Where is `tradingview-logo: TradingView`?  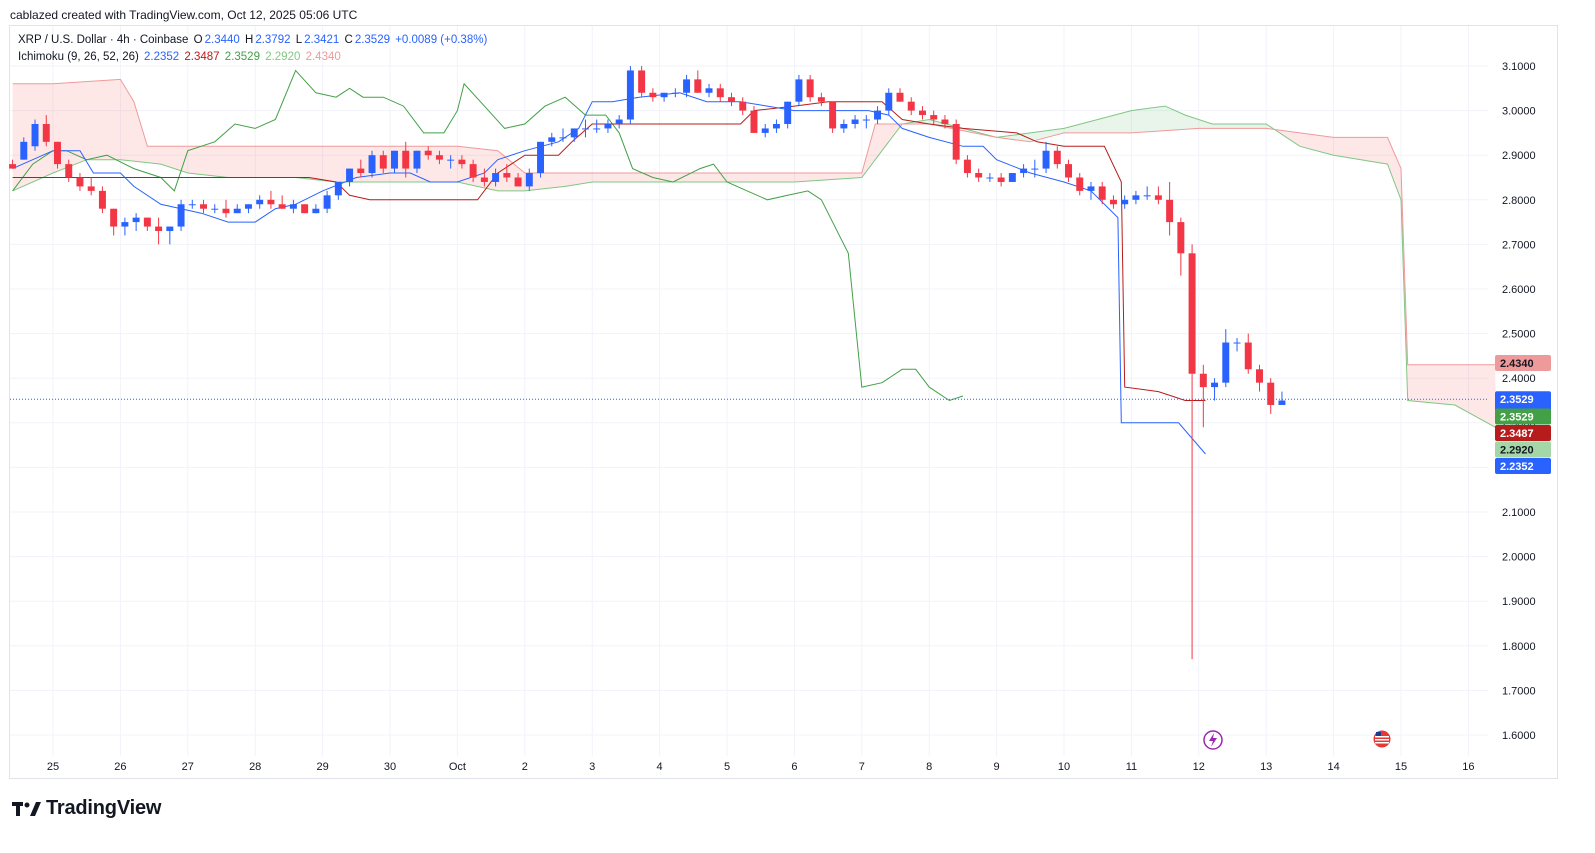 tradingview-logo: TradingView is located at coordinates (86, 808).